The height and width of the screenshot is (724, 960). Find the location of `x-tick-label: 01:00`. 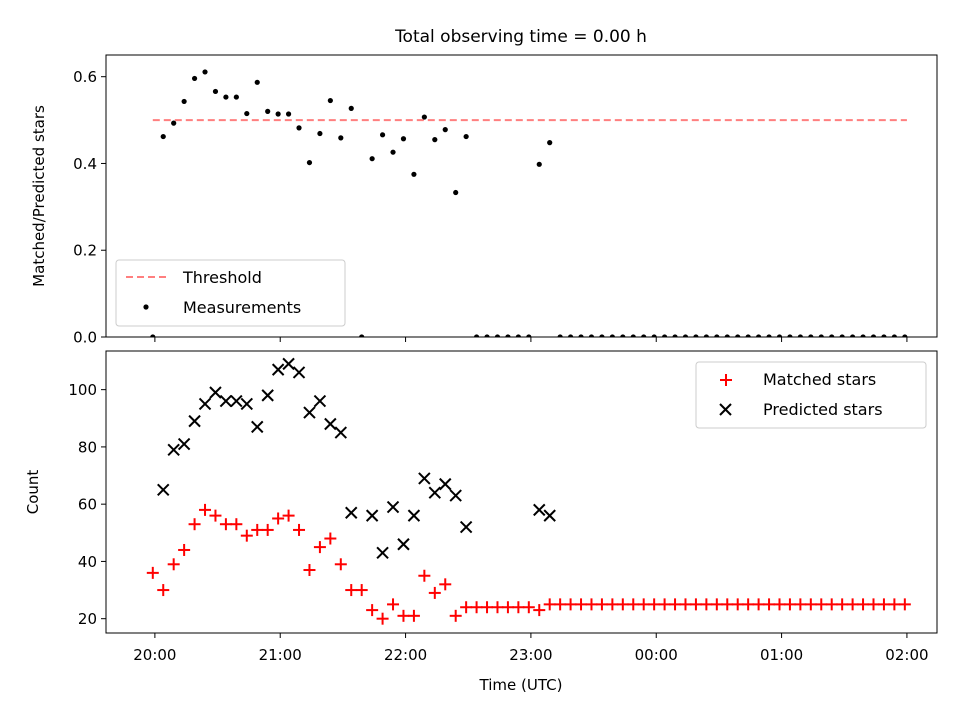

x-tick-label: 01:00 is located at coordinates (781, 655).